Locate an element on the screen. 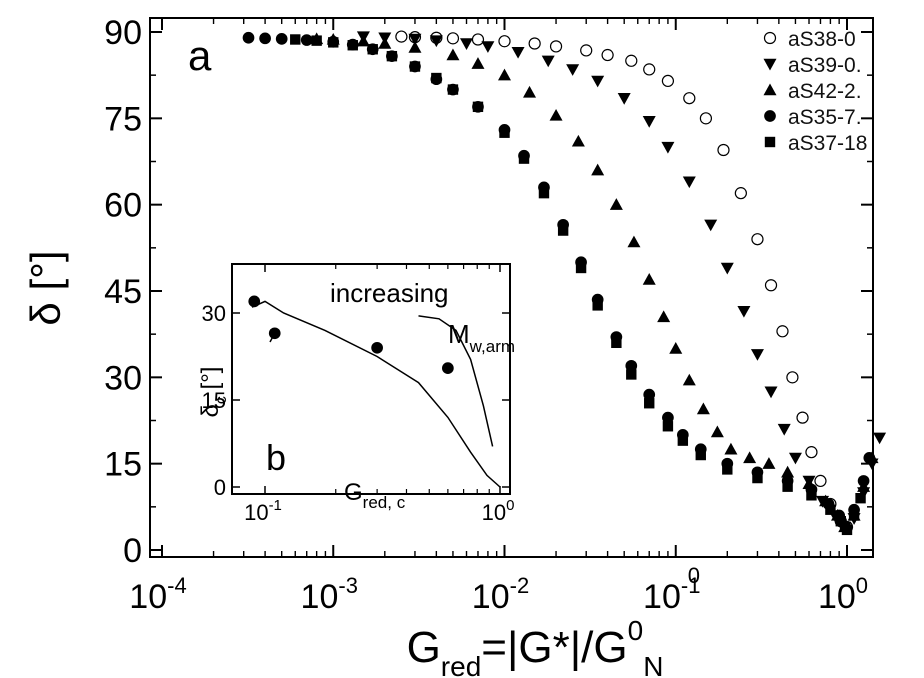 This screenshot has width=924, height=678. inset-y-tick-label: 30 is located at coordinates (214, 313).